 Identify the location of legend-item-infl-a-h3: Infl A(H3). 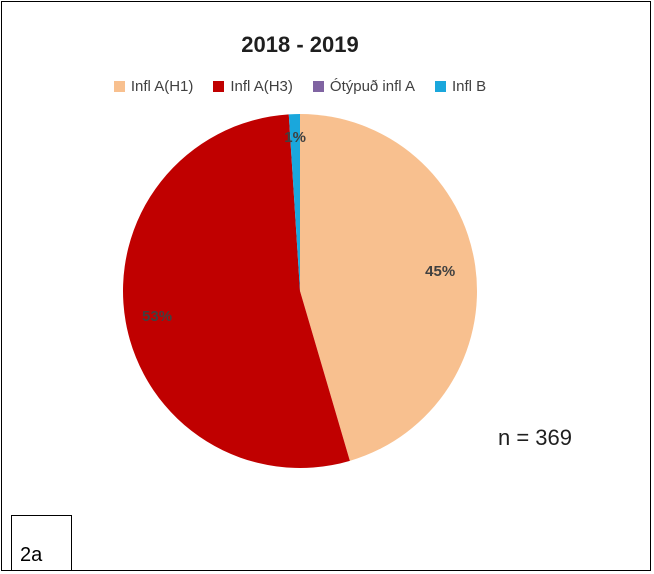
(253, 86).